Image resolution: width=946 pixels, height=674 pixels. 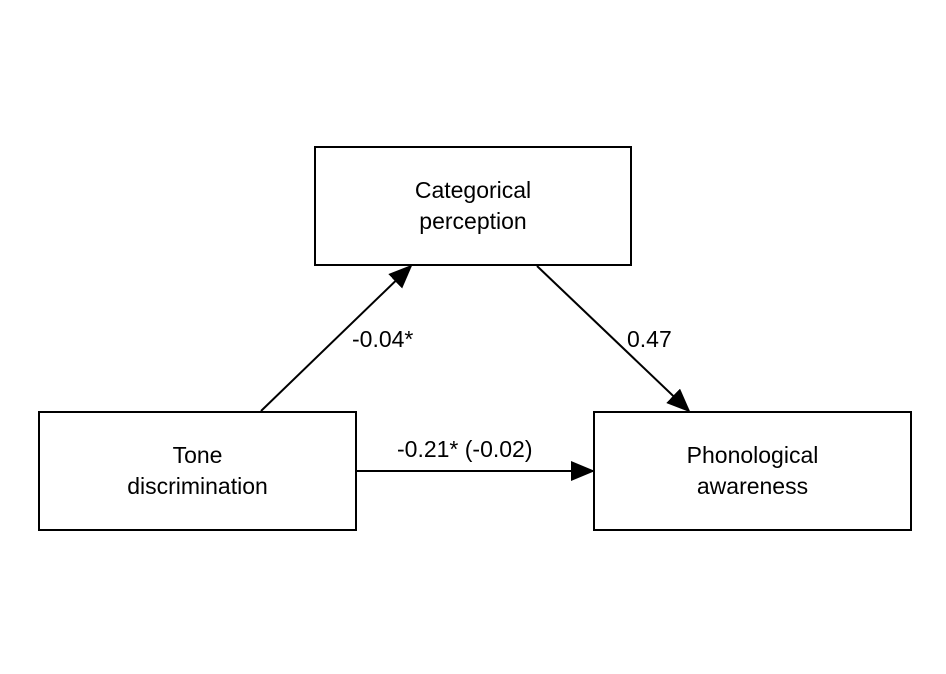 What do you see at coordinates (383, 339) in the screenshot?
I see `path-a-coefficient: -0.04*` at bounding box center [383, 339].